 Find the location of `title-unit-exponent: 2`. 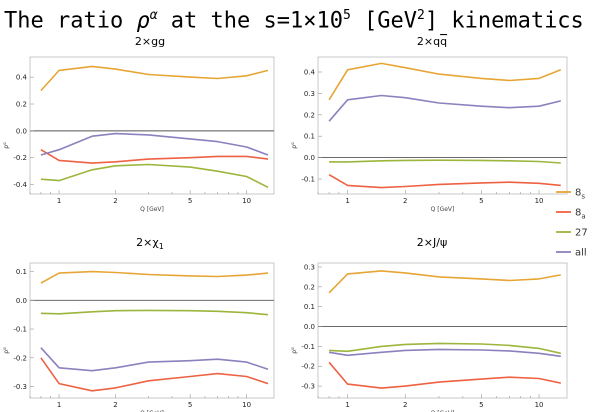

title-unit-exponent: 2 is located at coordinates (421, 15).